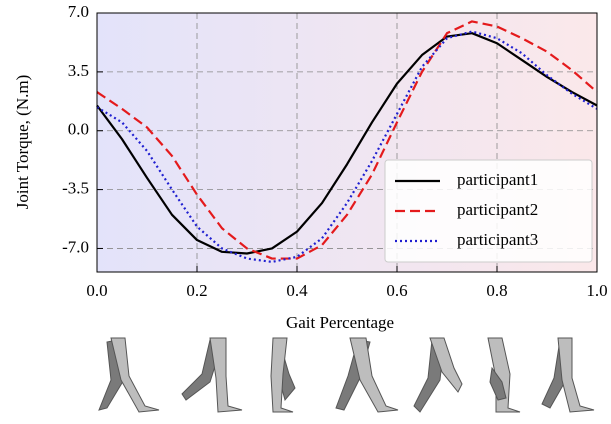 The height and width of the screenshot is (424, 611). What do you see at coordinates (497, 209) in the screenshot?
I see `legend-label: participant2` at bounding box center [497, 209].